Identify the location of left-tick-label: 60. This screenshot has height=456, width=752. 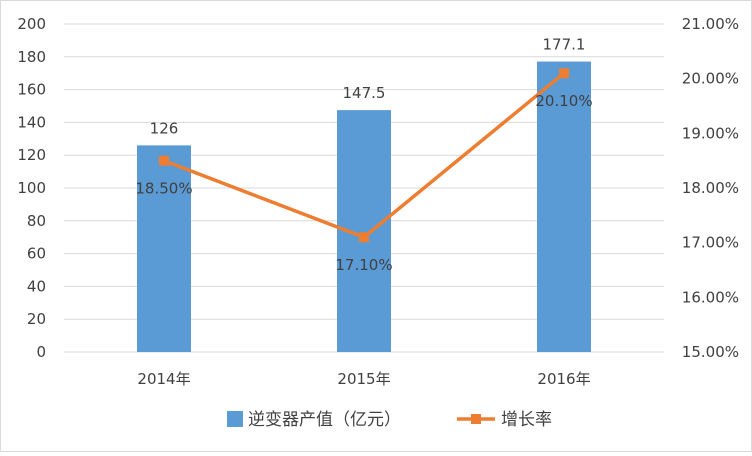
(36, 254).